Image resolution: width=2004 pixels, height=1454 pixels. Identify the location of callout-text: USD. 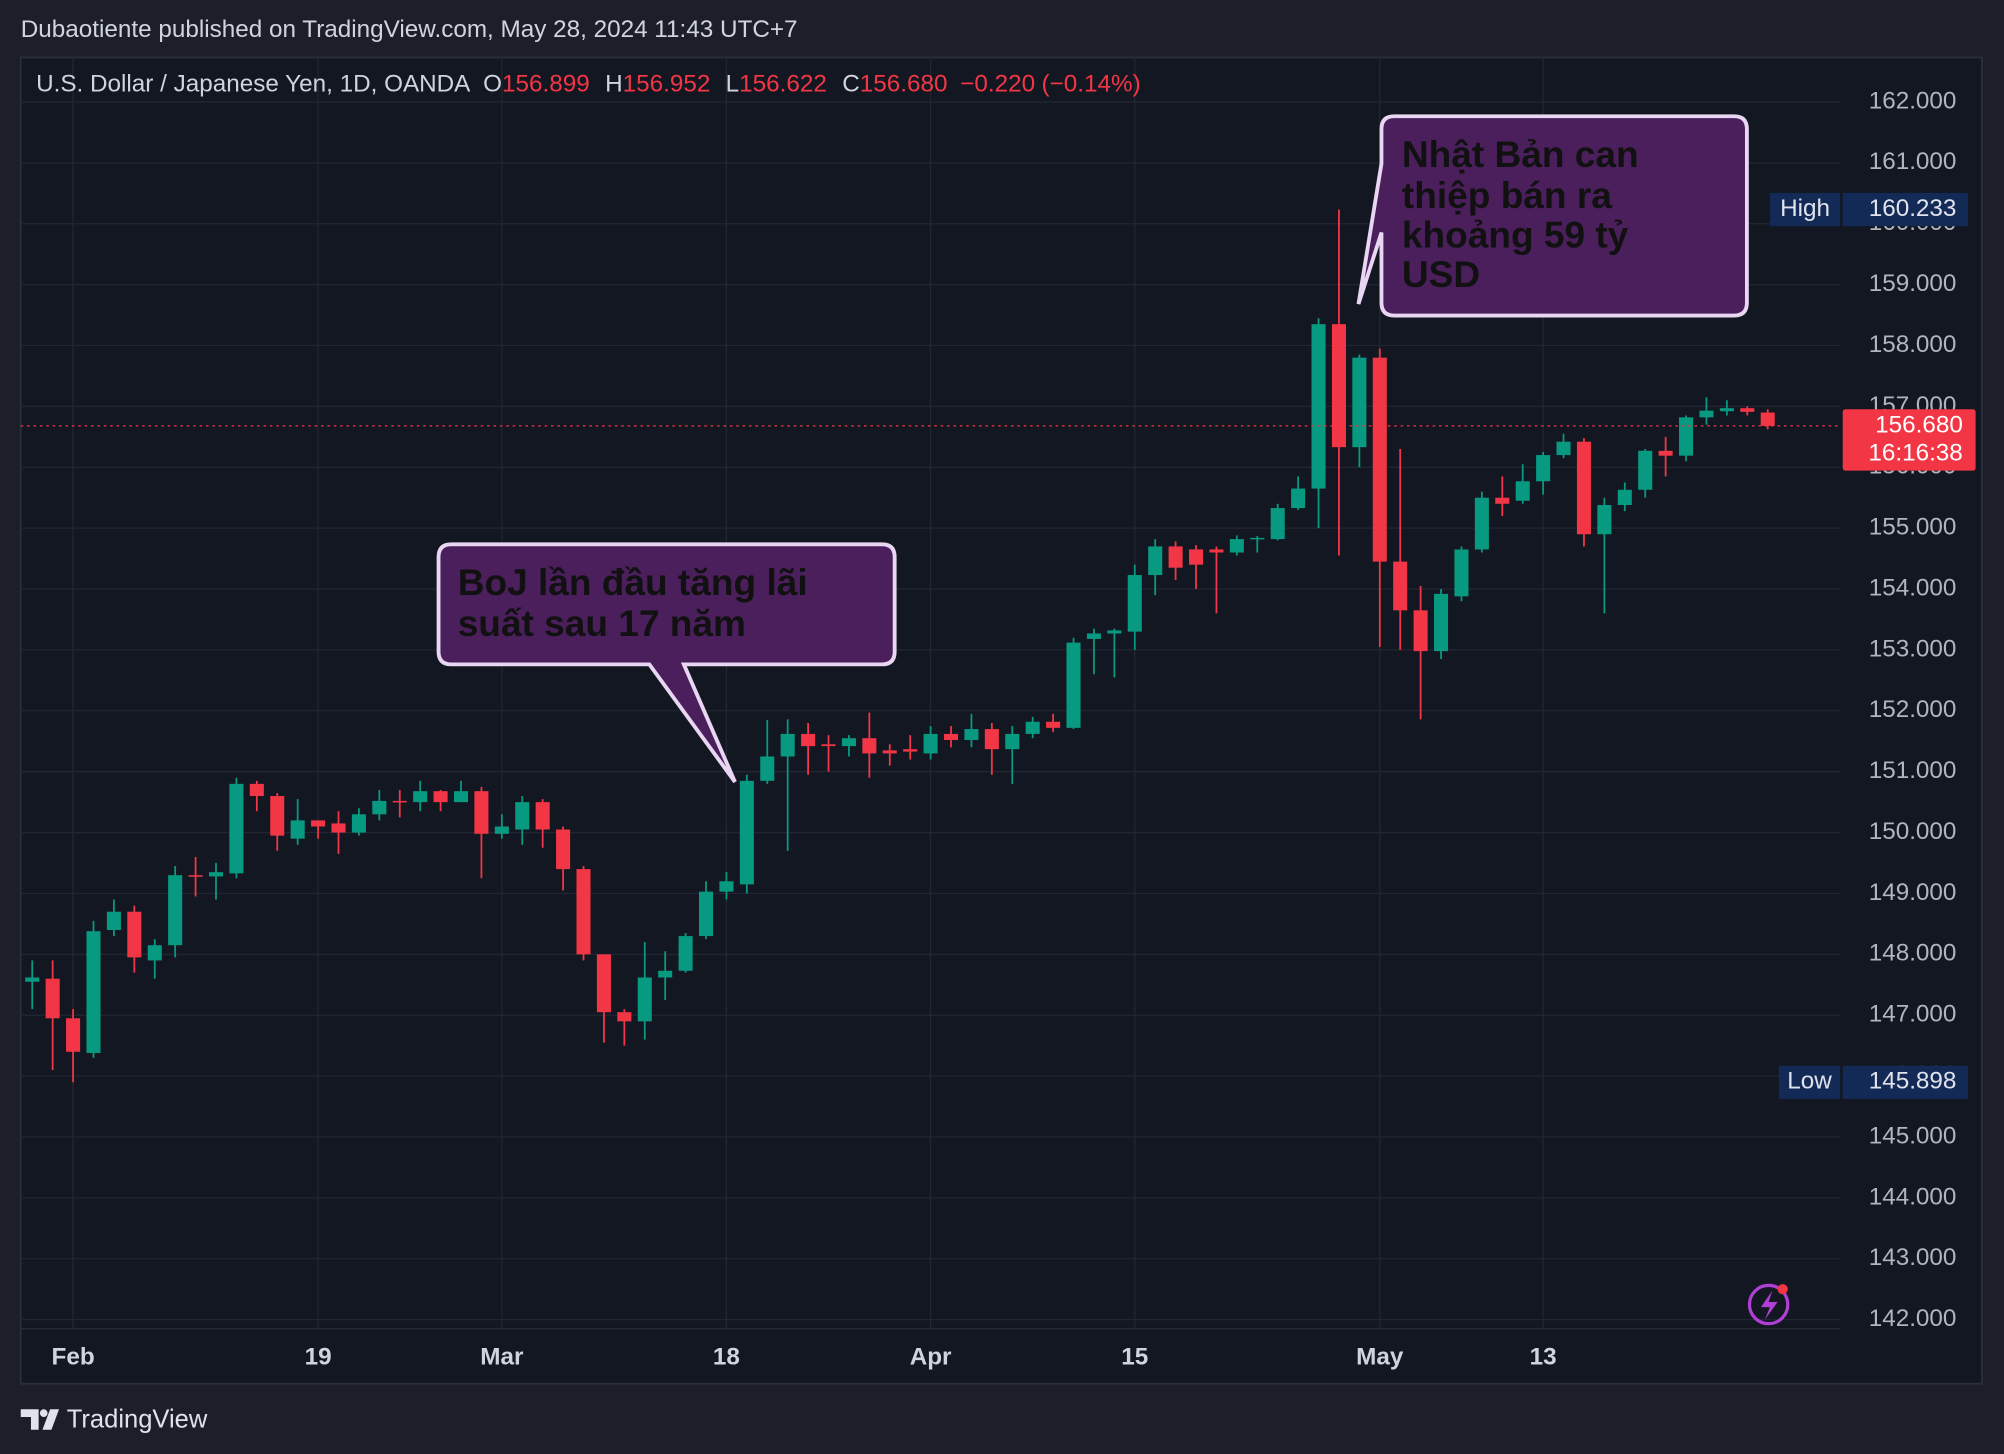
(1441, 274).